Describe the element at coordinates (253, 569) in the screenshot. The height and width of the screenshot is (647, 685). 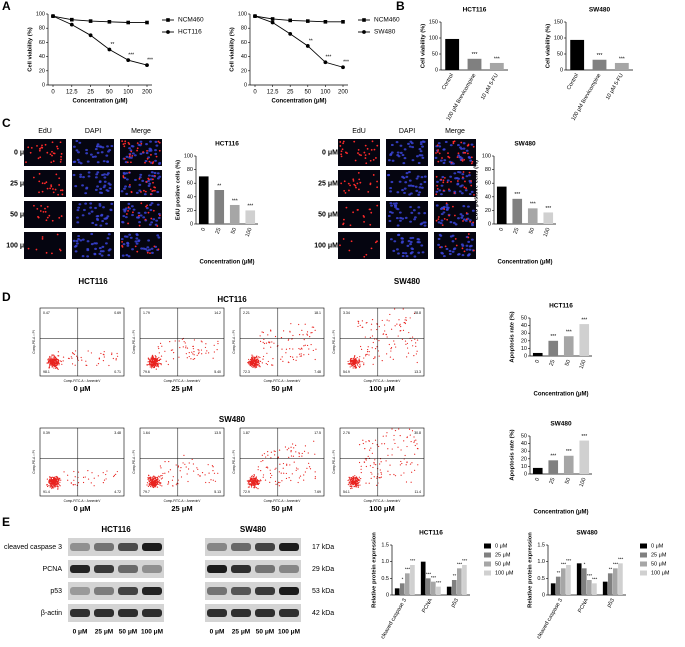
I see `blot-strip` at that location.